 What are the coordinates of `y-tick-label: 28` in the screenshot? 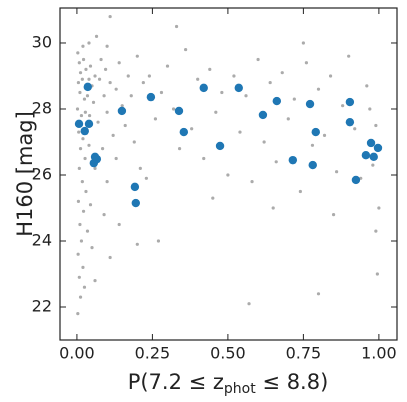 It's located at (42, 107).